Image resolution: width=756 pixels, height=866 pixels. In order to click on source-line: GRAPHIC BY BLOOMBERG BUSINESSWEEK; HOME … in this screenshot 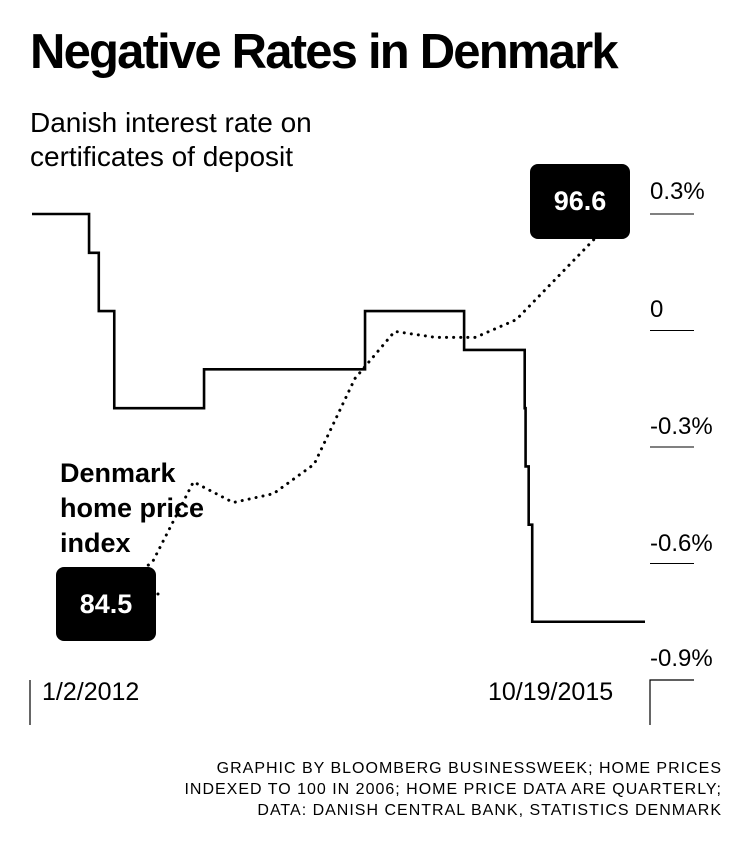, I will do `click(469, 768)`.